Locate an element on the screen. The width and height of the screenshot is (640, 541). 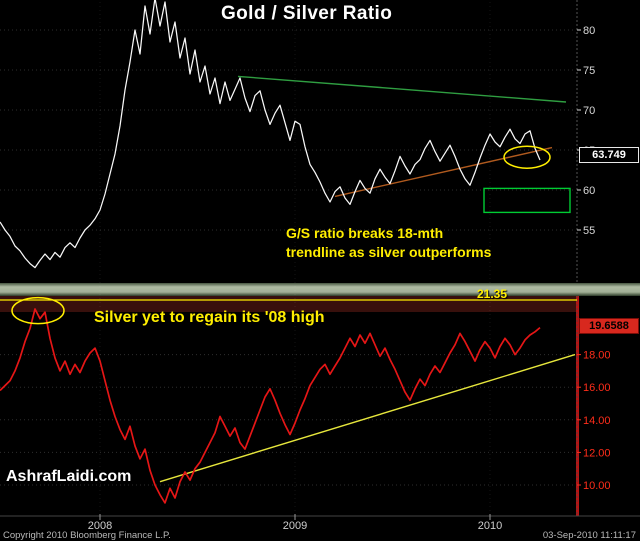
y-axis-label: 12.00 is located at coordinates (597, 453).